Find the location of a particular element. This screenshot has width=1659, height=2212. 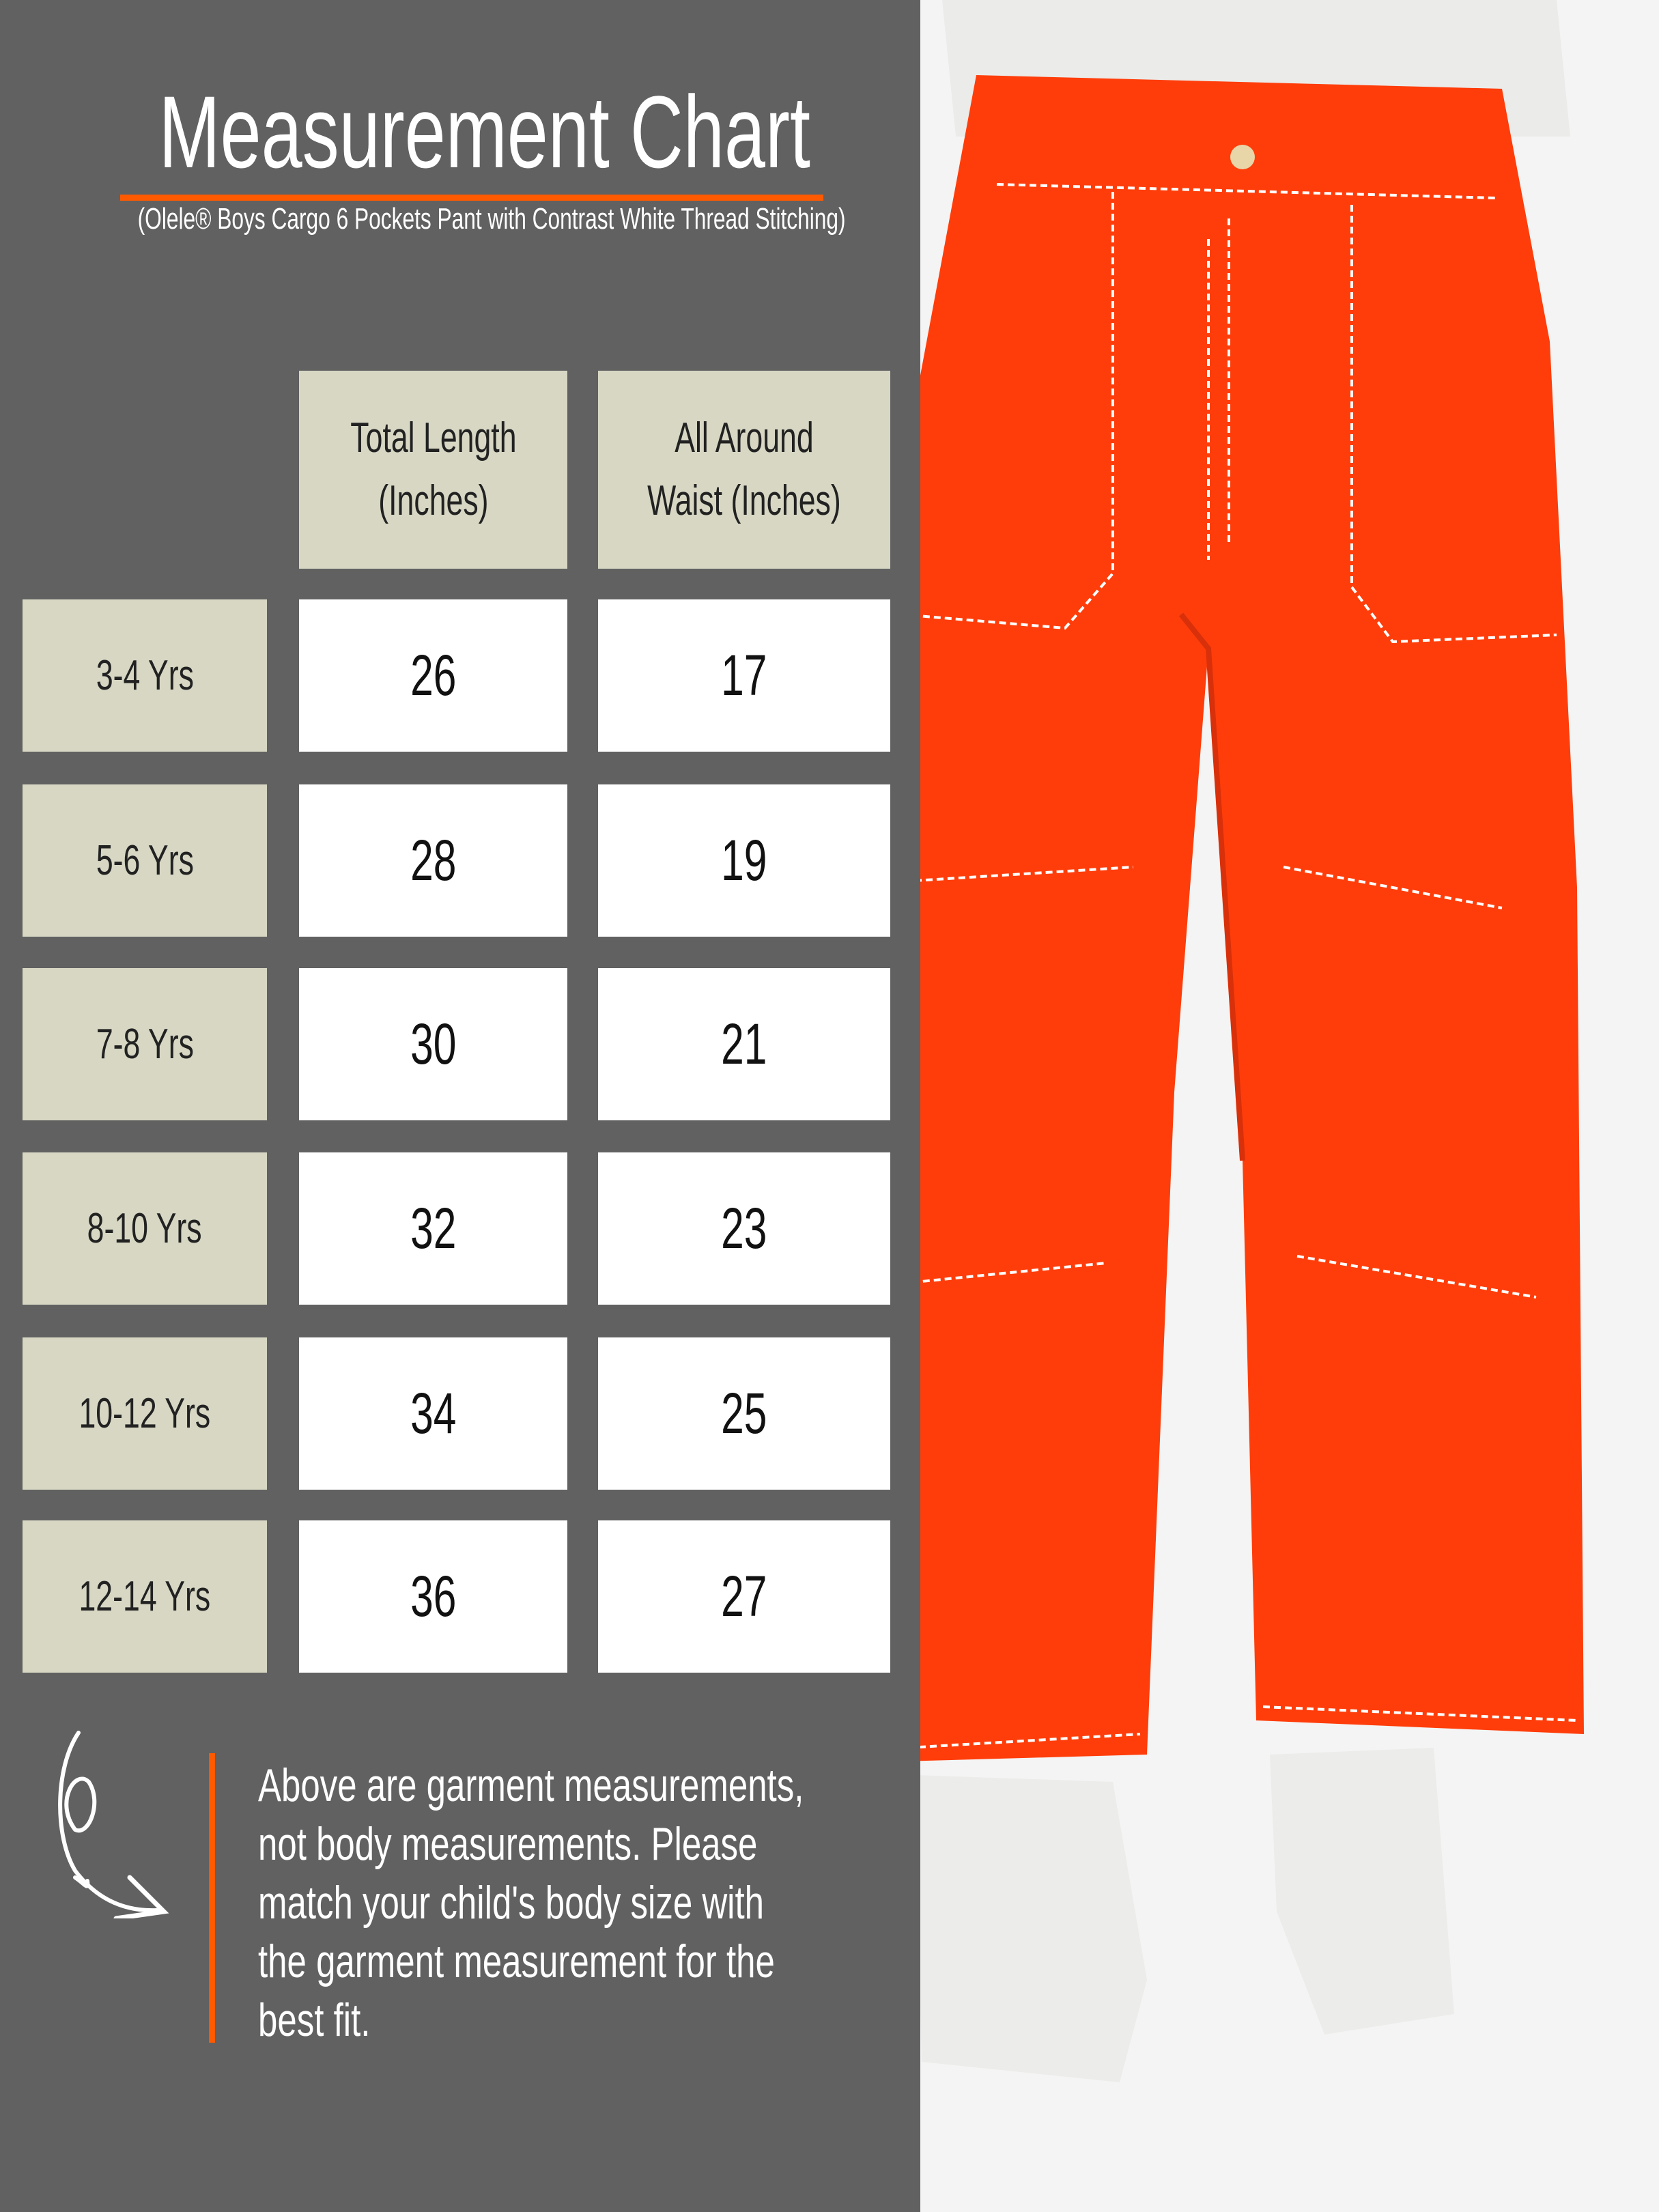

total-length-value: 26 is located at coordinates (433, 675).